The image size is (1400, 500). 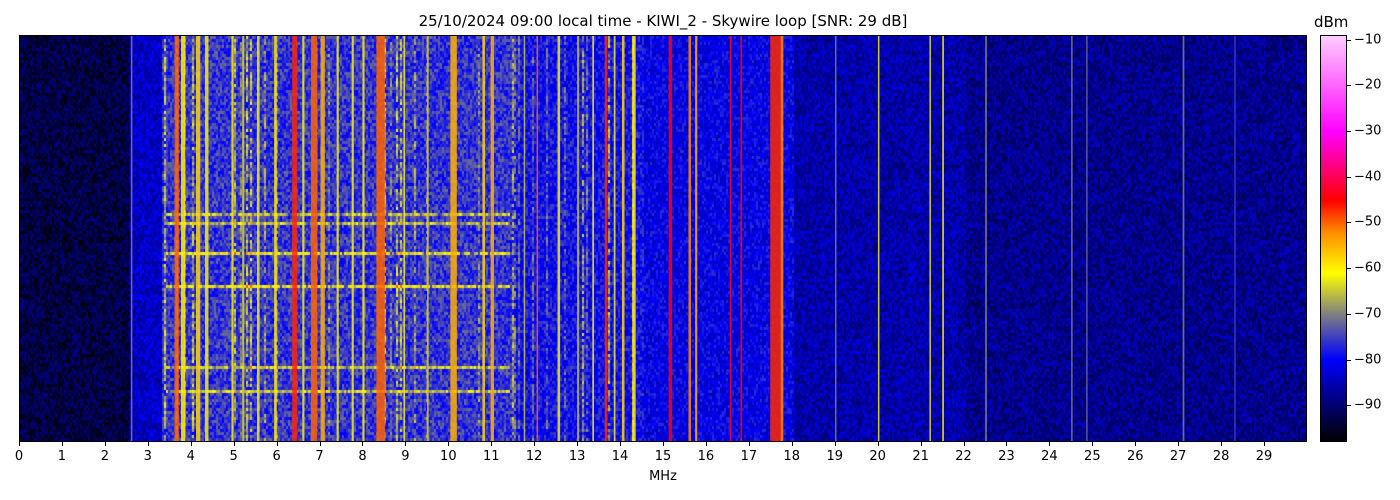 I want to click on x-tick-label: 8, so click(x=362, y=456).